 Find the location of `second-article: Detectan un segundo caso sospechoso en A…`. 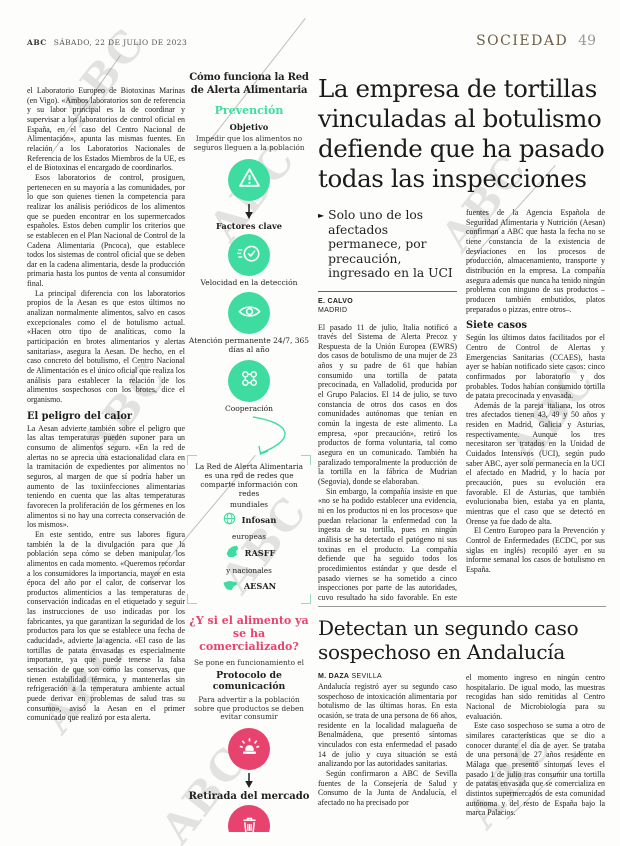

second-article: Detectan un segundo caso sospechoso en A… is located at coordinates (462, 725).